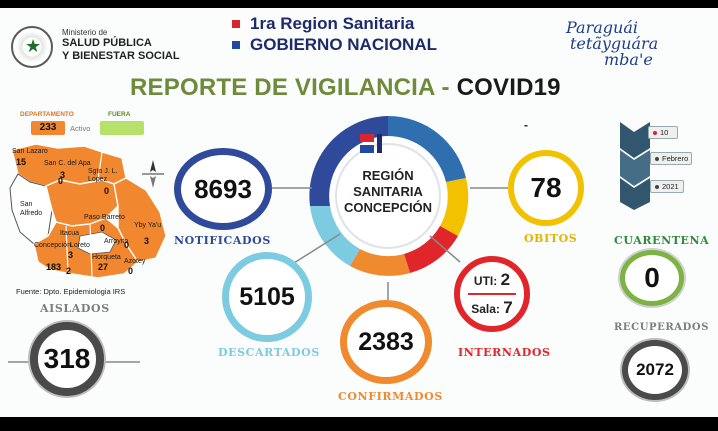 The width and height of the screenshot is (718, 431). I want to click on aislados-value: 318, so click(67, 358).